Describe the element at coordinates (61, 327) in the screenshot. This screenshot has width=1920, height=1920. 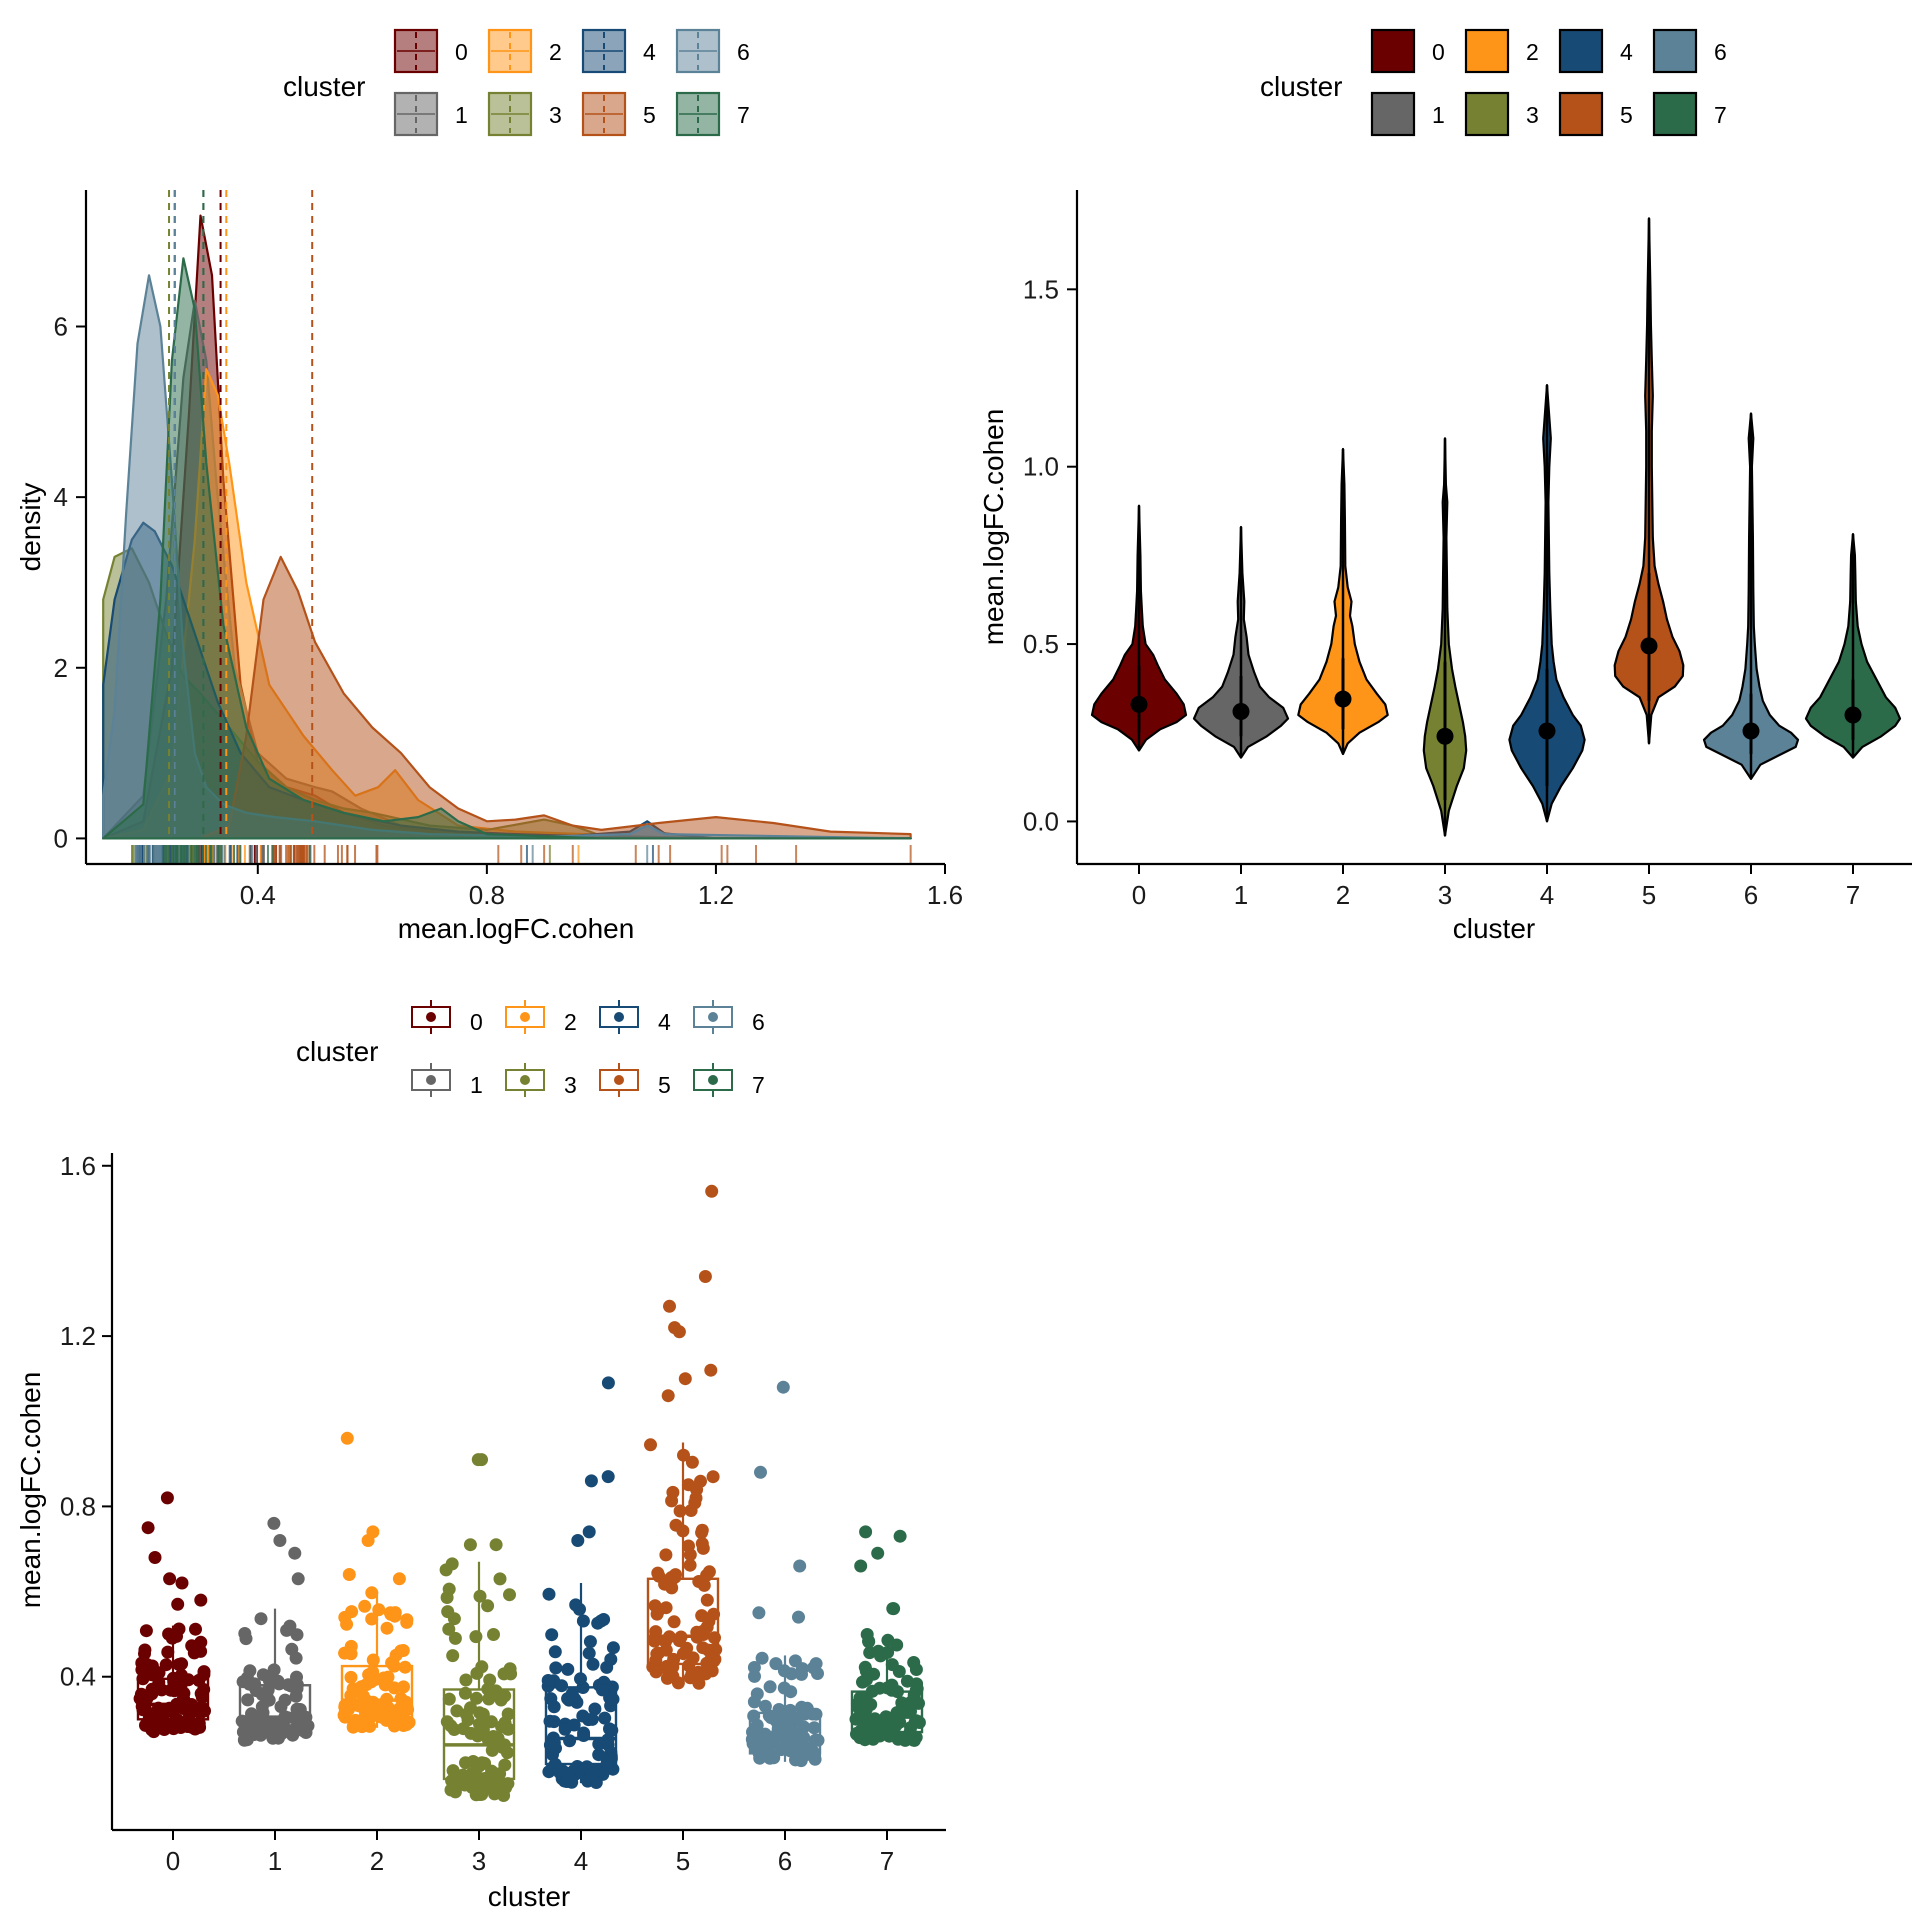
I see `density-y-tick-label: 6` at that location.